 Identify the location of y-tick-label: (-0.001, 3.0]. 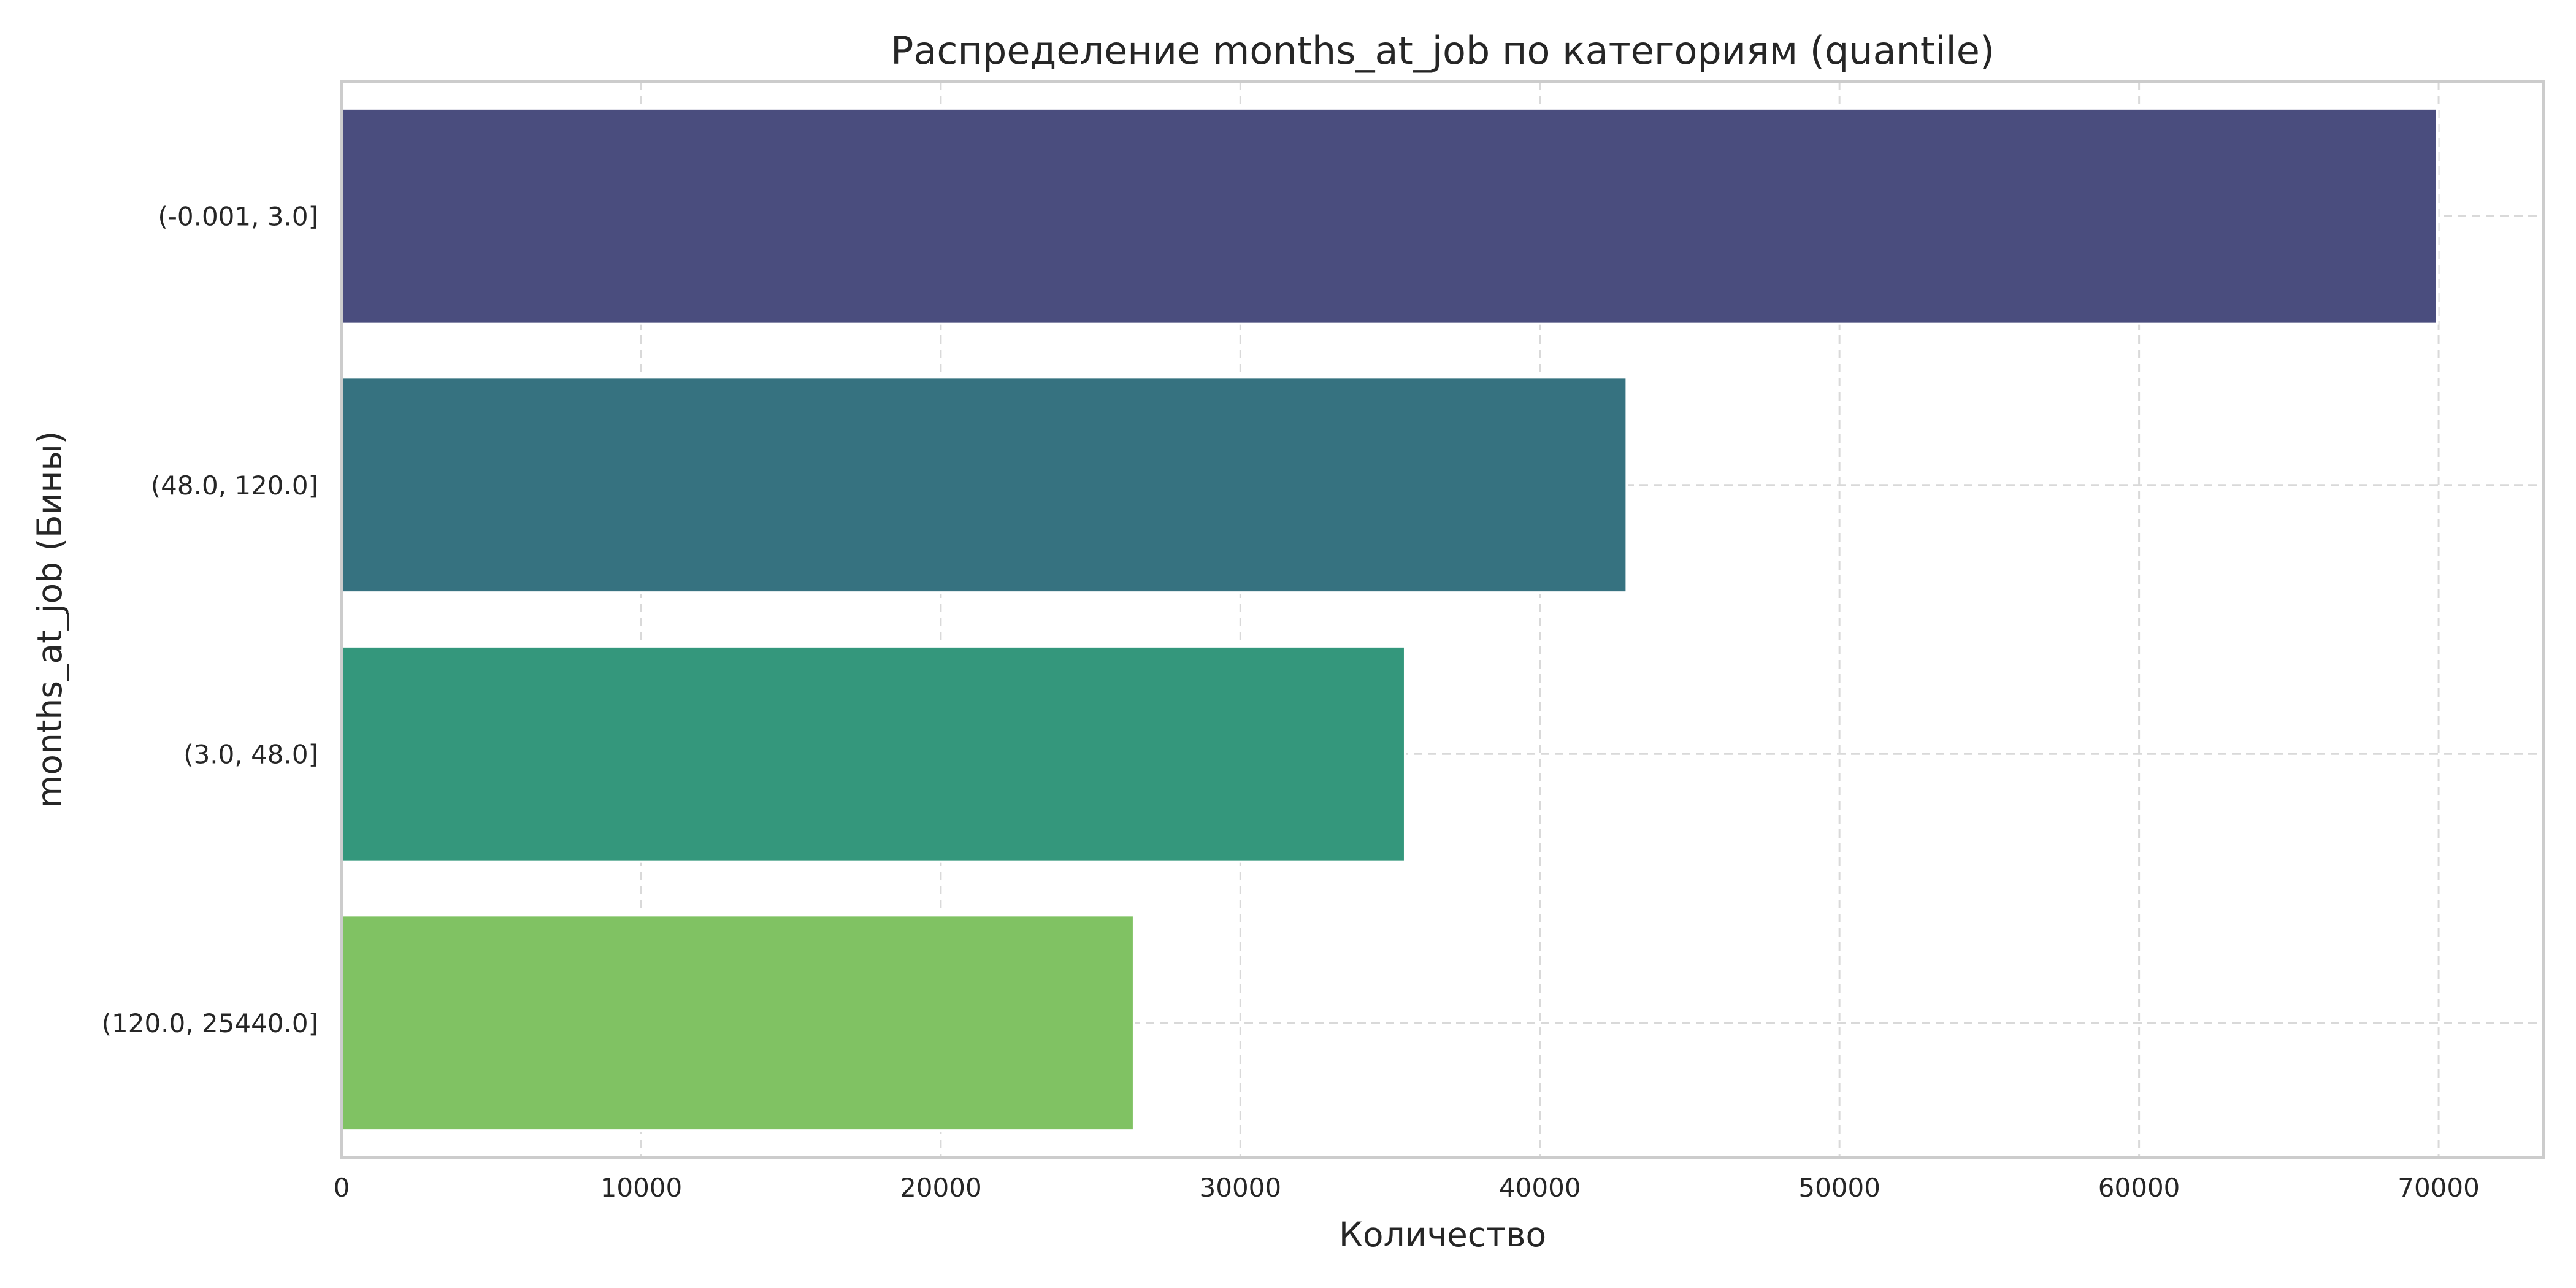
(238, 216).